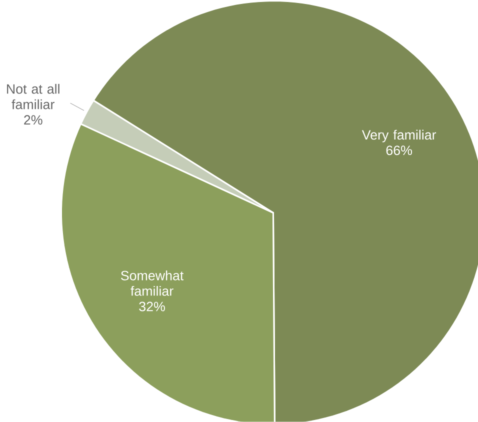 Image resolution: width=478 pixels, height=422 pixels. Describe the element at coordinates (152, 283) in the screenshot. I see `slice-label: Somewhat familiar` at that location.